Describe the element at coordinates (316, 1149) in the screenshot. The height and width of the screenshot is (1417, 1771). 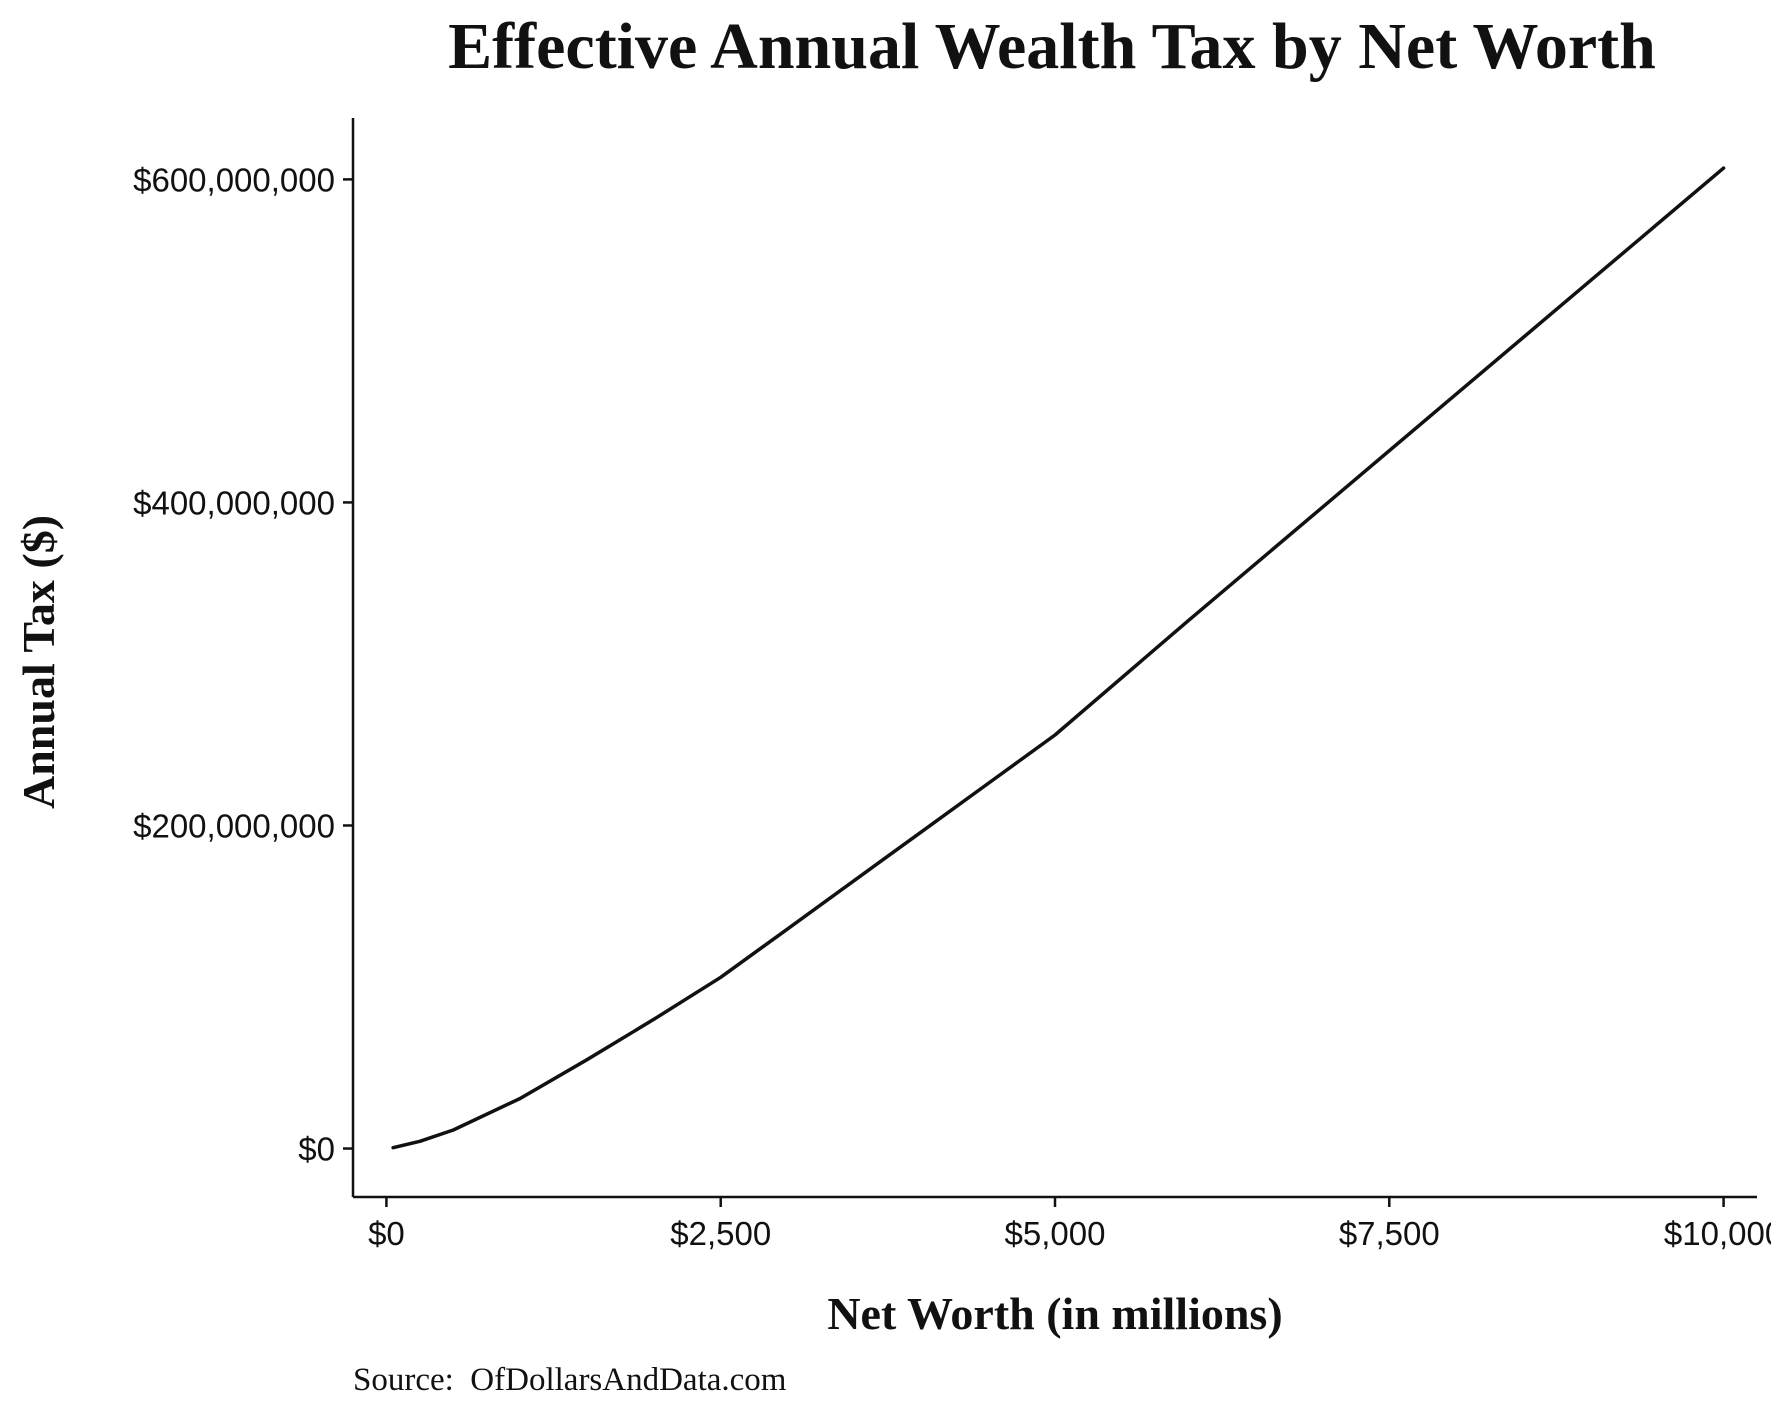
I see `y-tick-label: $0` at that location.